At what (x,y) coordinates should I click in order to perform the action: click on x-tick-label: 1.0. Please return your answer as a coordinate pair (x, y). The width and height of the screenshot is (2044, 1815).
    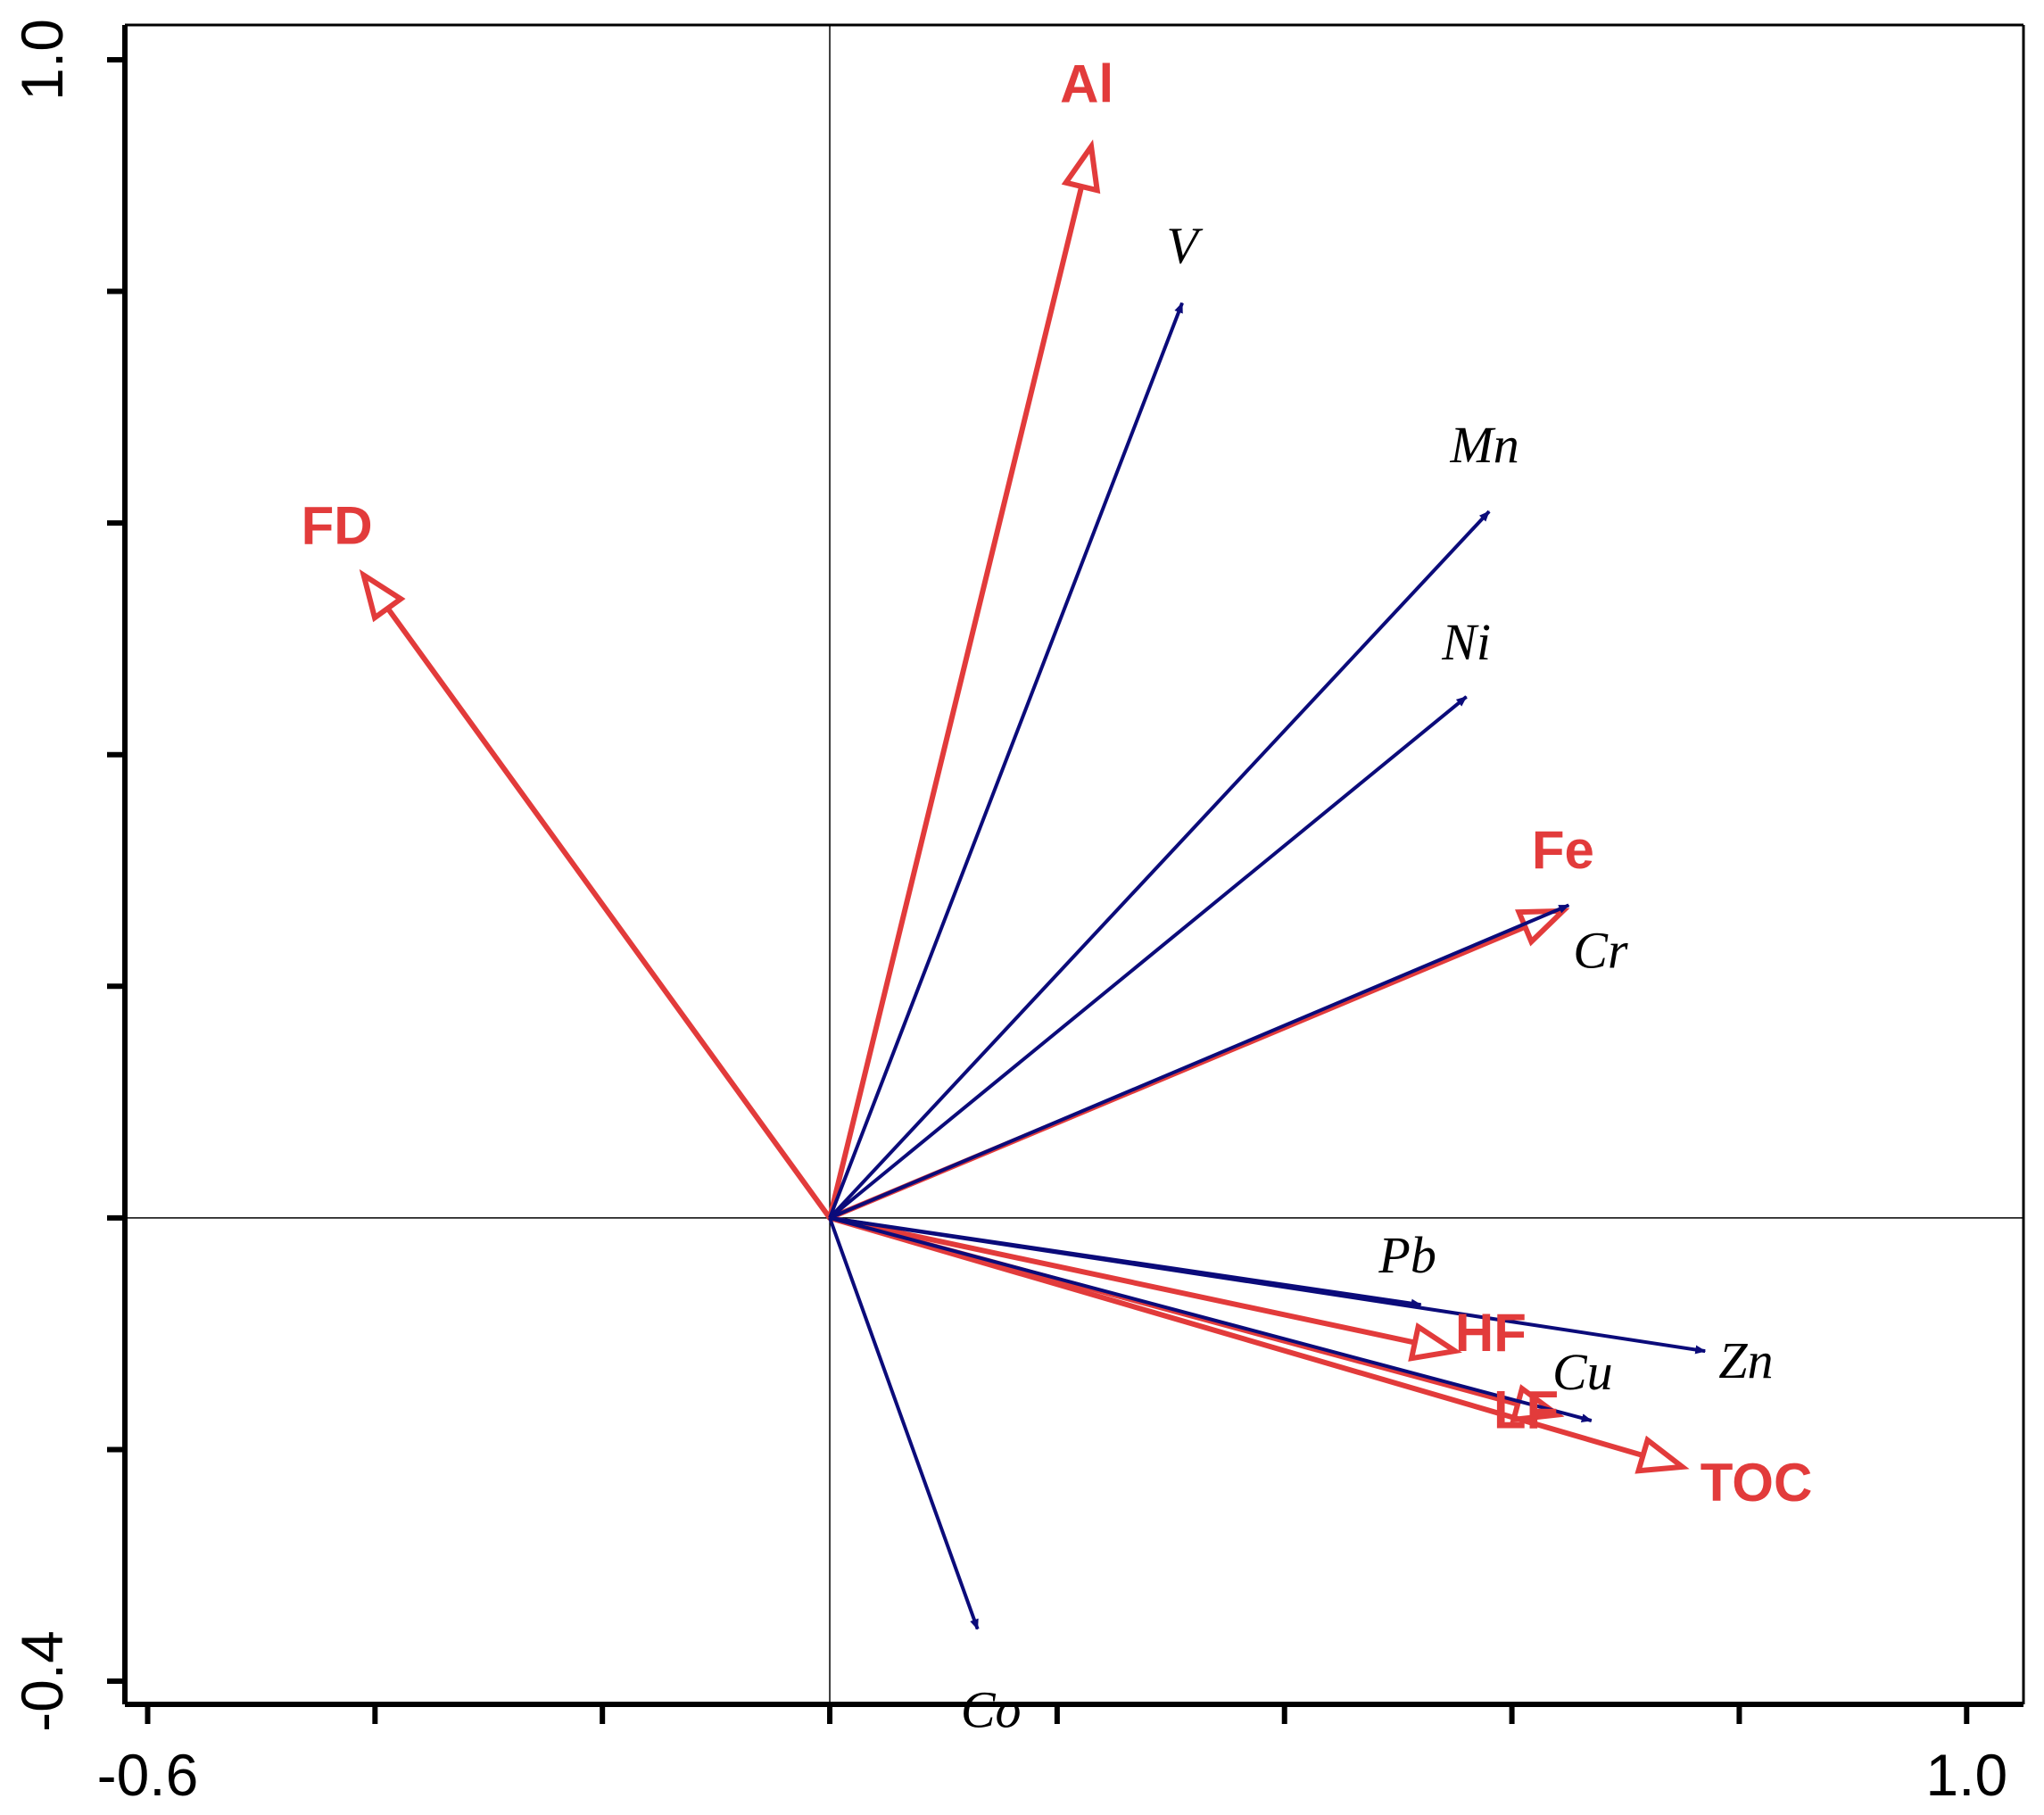
    Looking at the image, I should click on (1966, 1775).